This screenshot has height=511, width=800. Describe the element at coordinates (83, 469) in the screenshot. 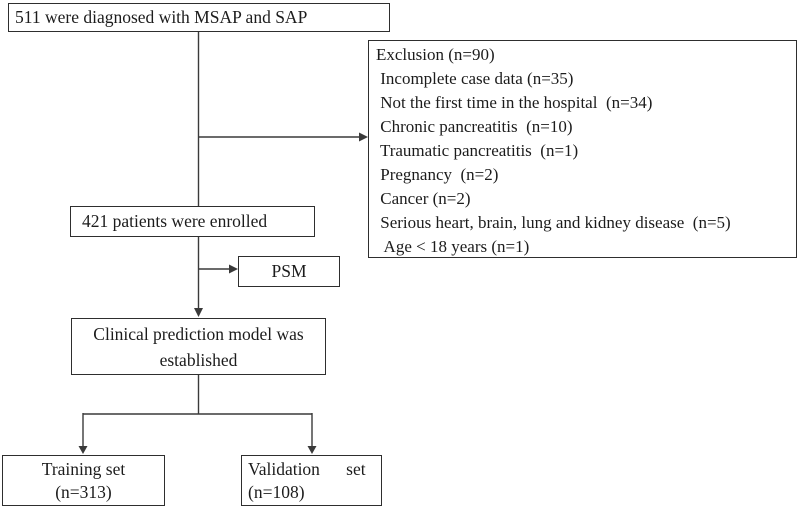

I see `training-set-label: Training set` at that location.